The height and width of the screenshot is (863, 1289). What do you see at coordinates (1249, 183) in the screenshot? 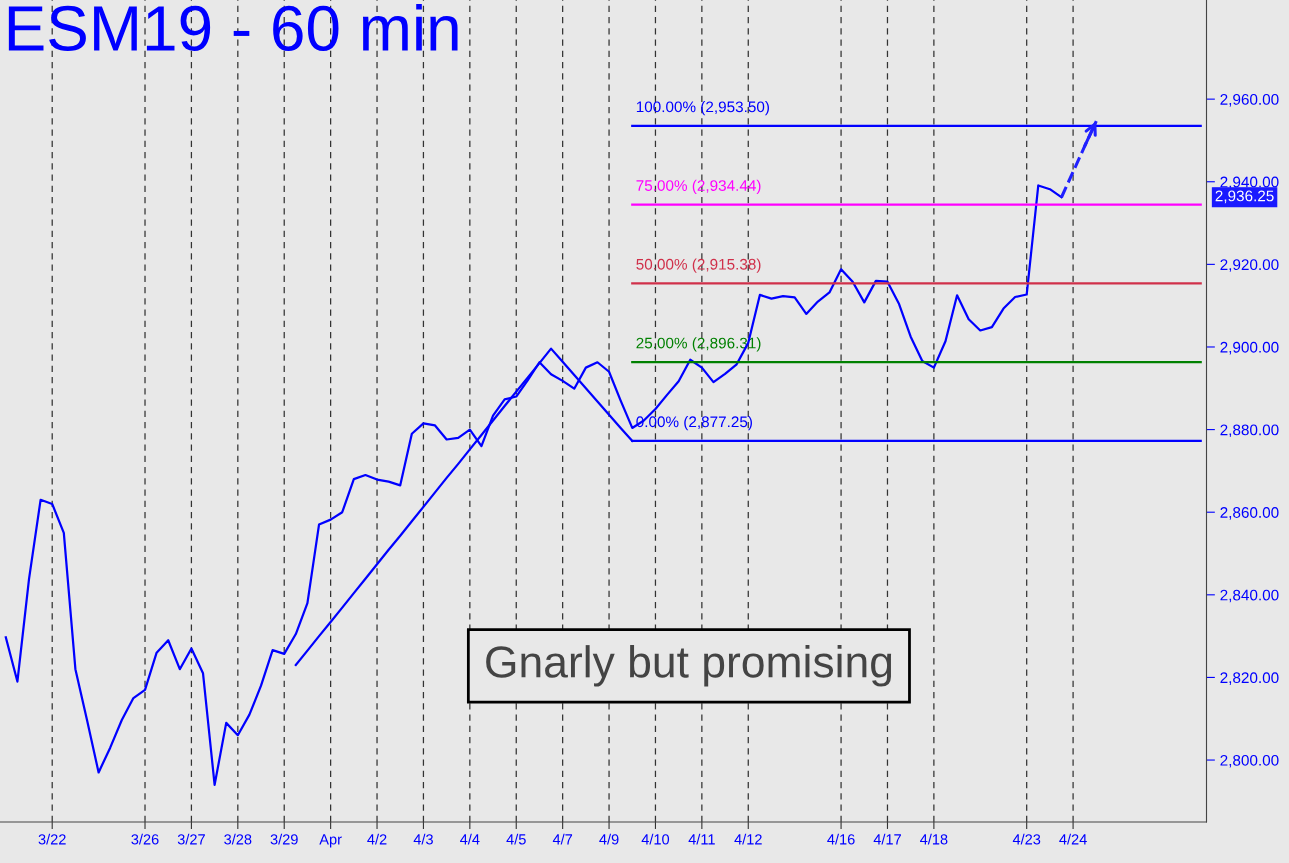
I see `y-tick-label: 2,940.00` at bounding box center [1249, 183].